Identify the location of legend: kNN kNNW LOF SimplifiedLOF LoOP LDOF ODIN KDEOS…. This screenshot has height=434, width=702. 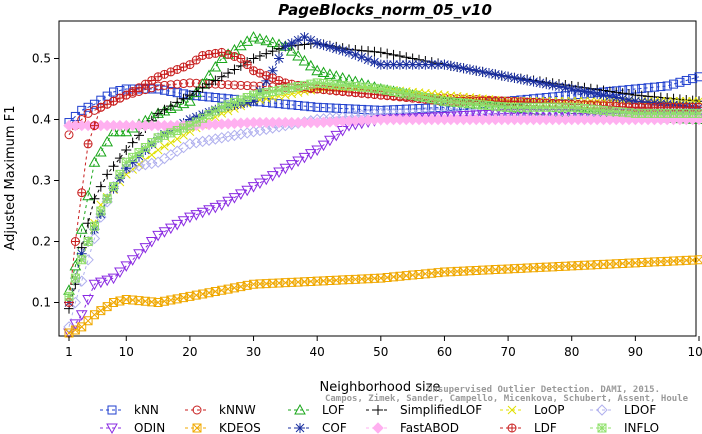
(379, 418).